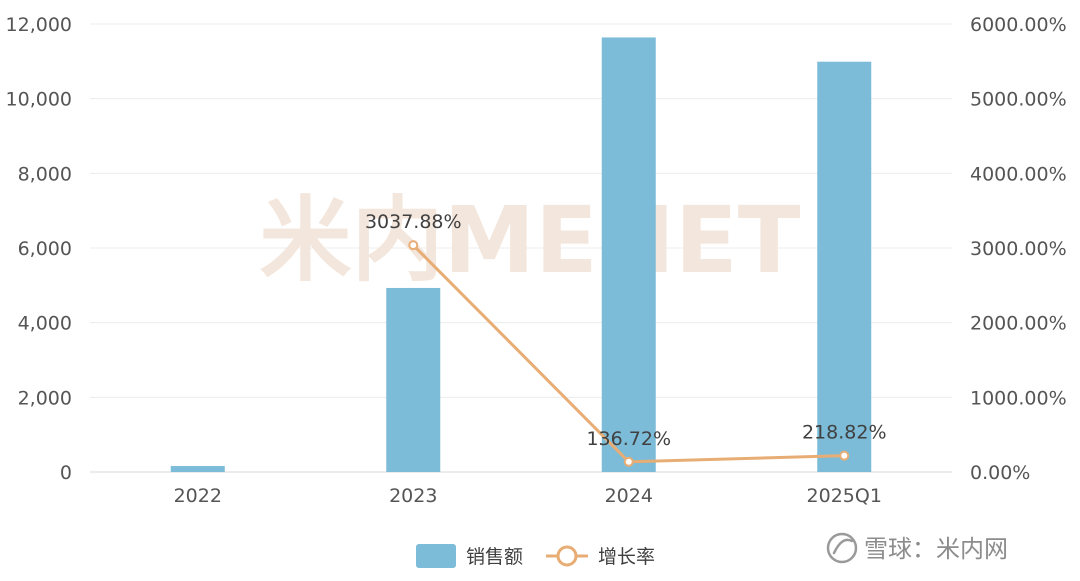 The height and width of the screenshot is (581, 1080). I want to click on growth-rate-point-2024, so click(628, 461).